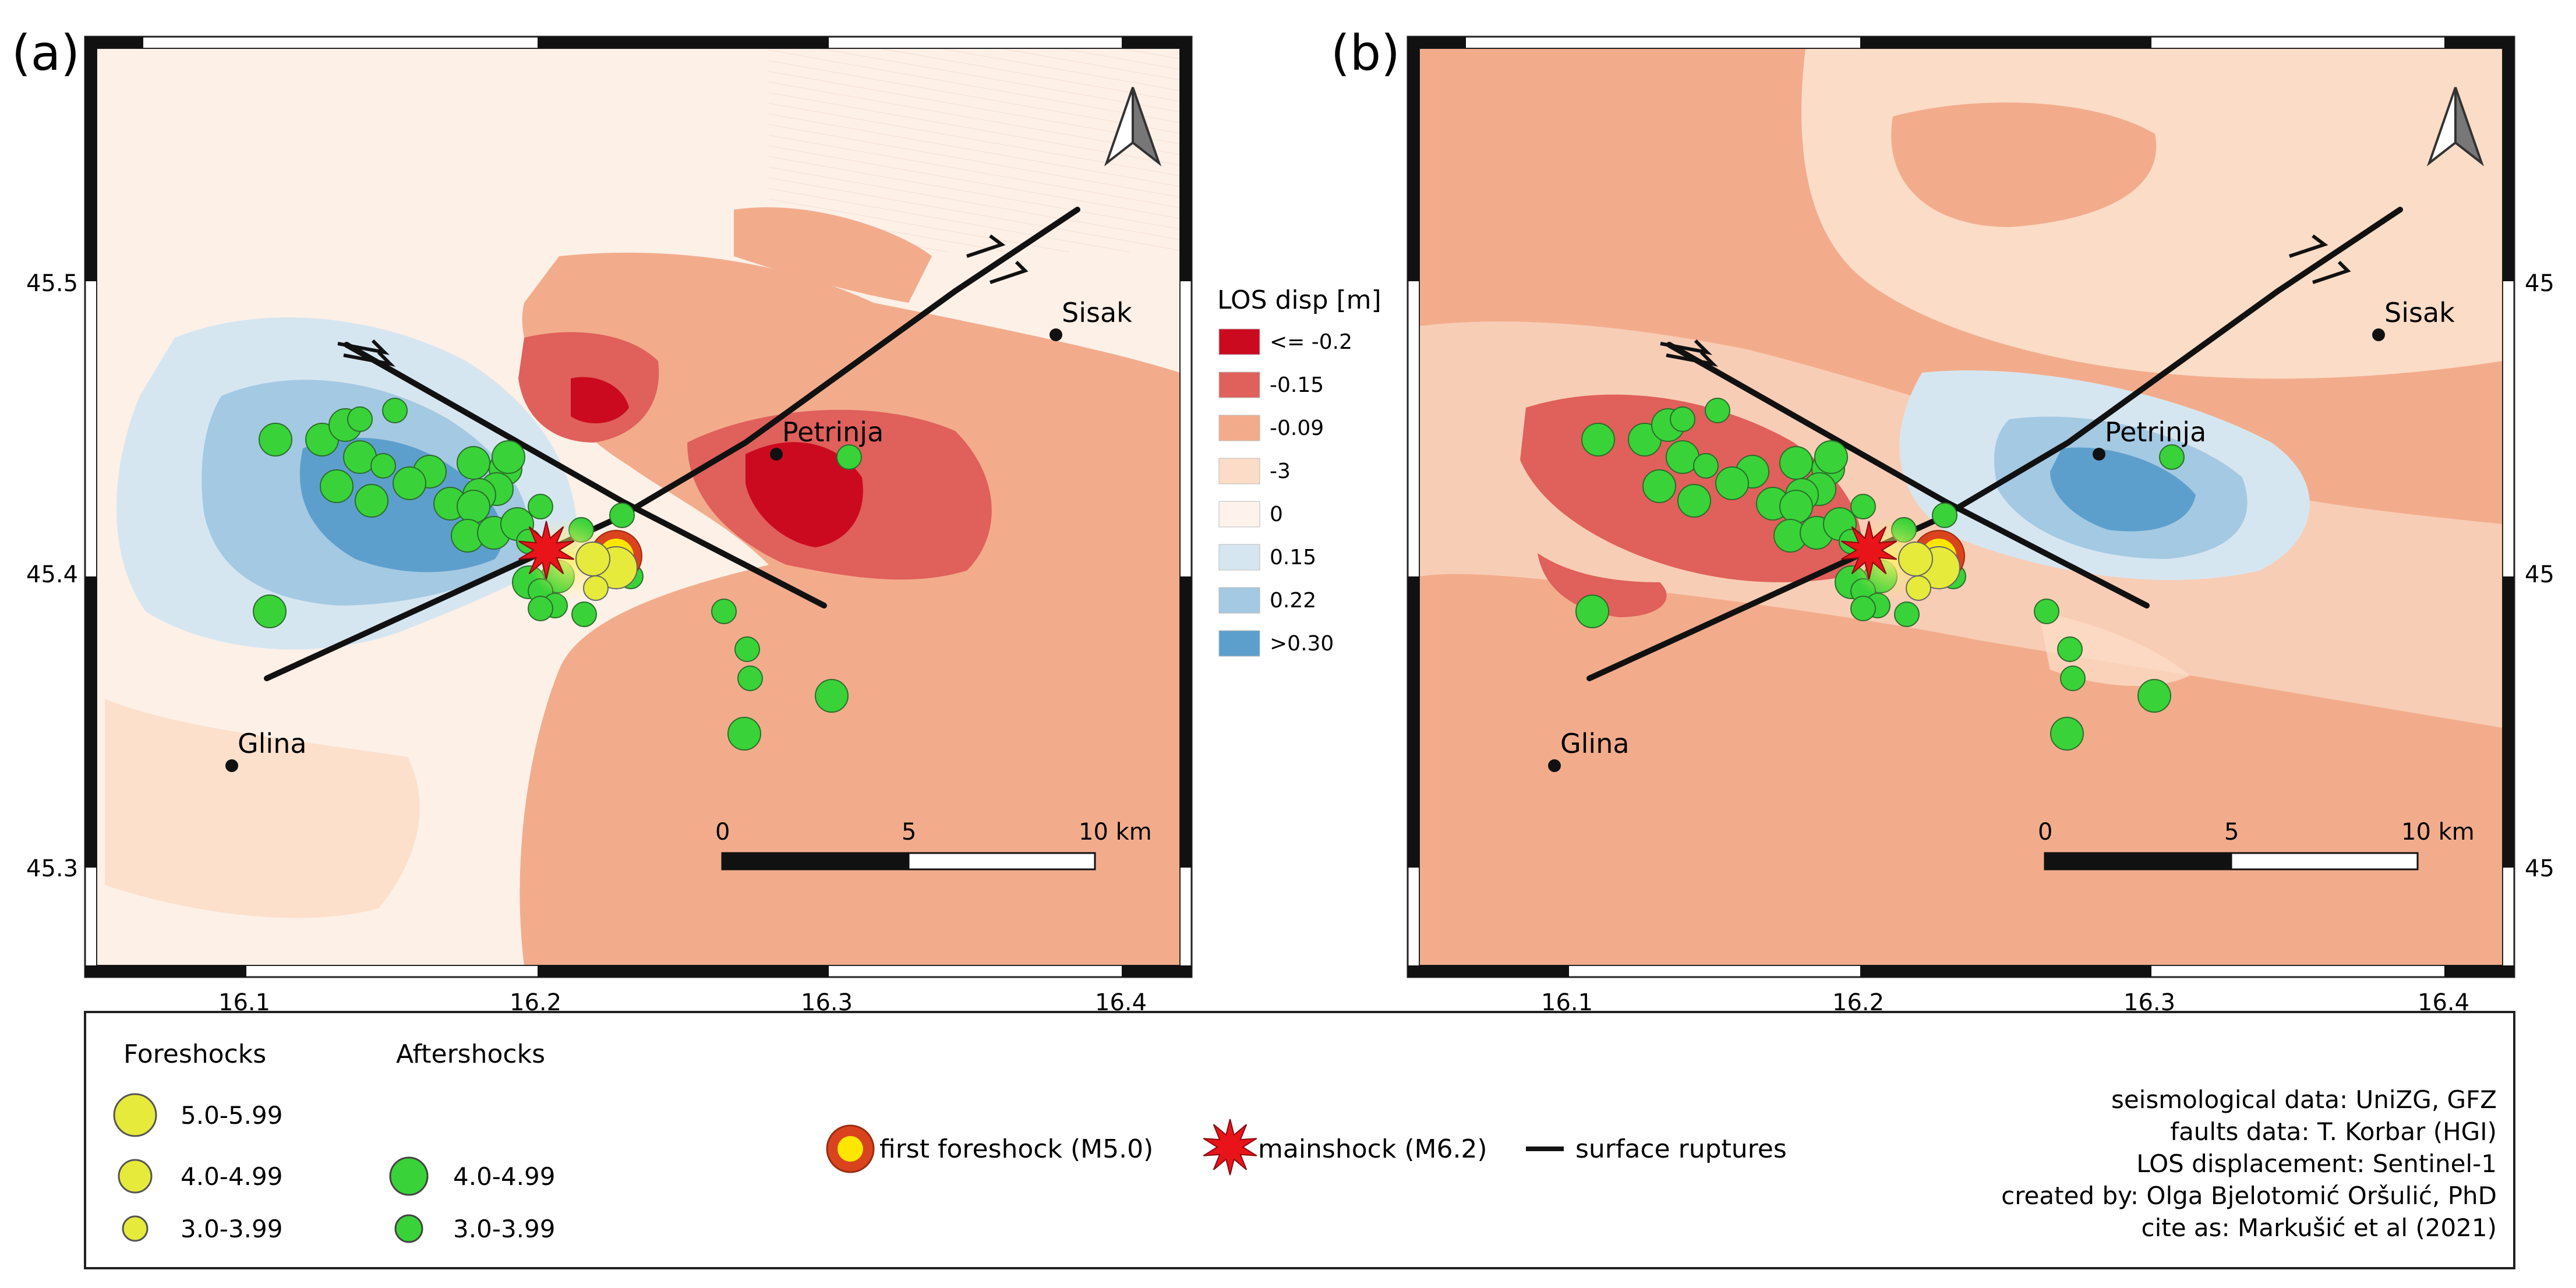 The width and height of the screenshot is (2576, 1288). What do you see at coordinates (135, 1115) in the screenshot?
I see `foreshock-symbol-large` at bounding box center [135, 1115].